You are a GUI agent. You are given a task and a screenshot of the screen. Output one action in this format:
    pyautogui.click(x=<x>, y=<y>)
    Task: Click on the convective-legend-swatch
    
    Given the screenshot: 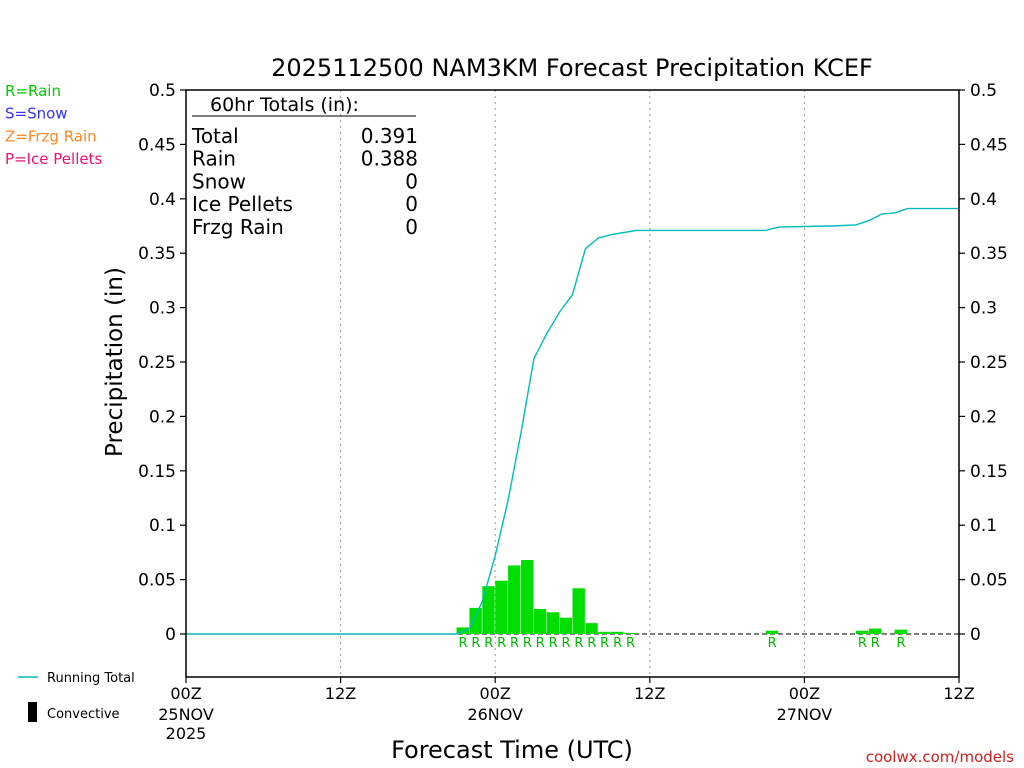 What is the action you would take?
    pyautogui.click(x=32, y=712)
    